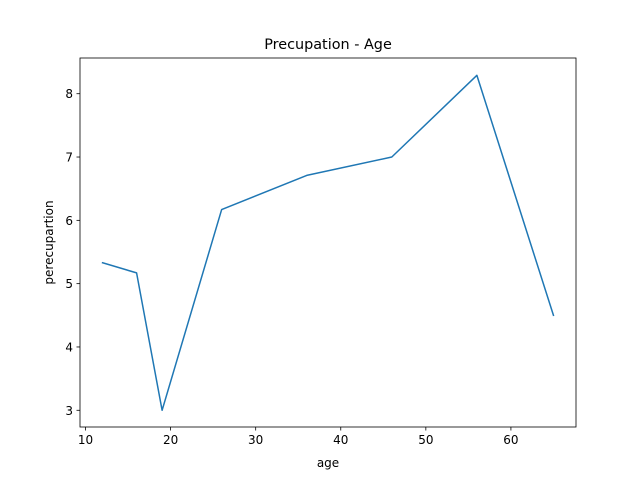  What do you see at coordinates (340, 440) in the screenshot?
I see `x-tick-label: 40` at bounding box center [340, 440].